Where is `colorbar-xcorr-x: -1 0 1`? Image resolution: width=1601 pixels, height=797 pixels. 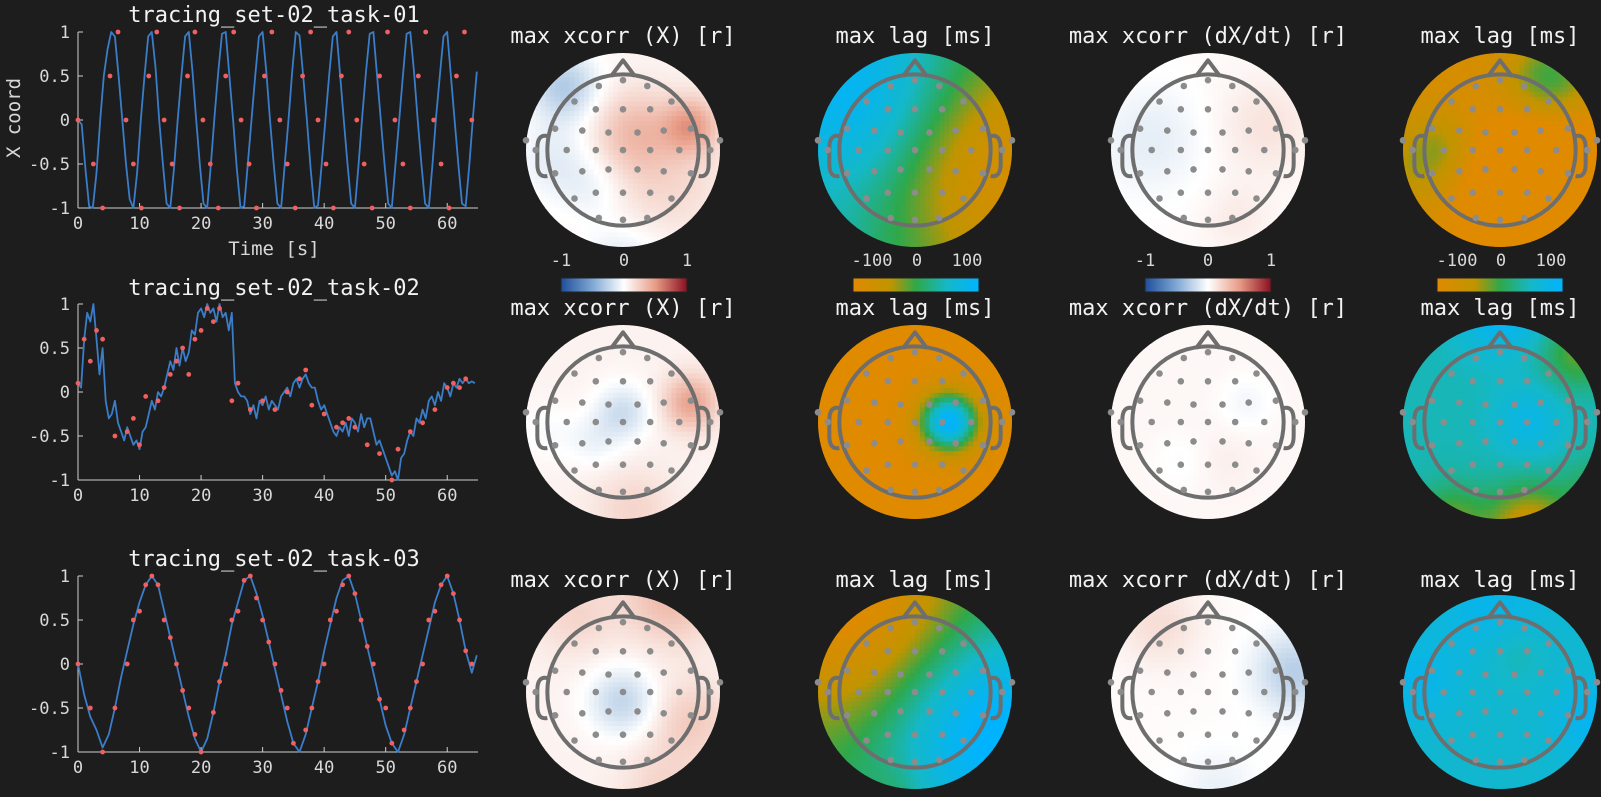 colorbar-xcorr-x: -1 0 1 is located at coordinates (621, 272).